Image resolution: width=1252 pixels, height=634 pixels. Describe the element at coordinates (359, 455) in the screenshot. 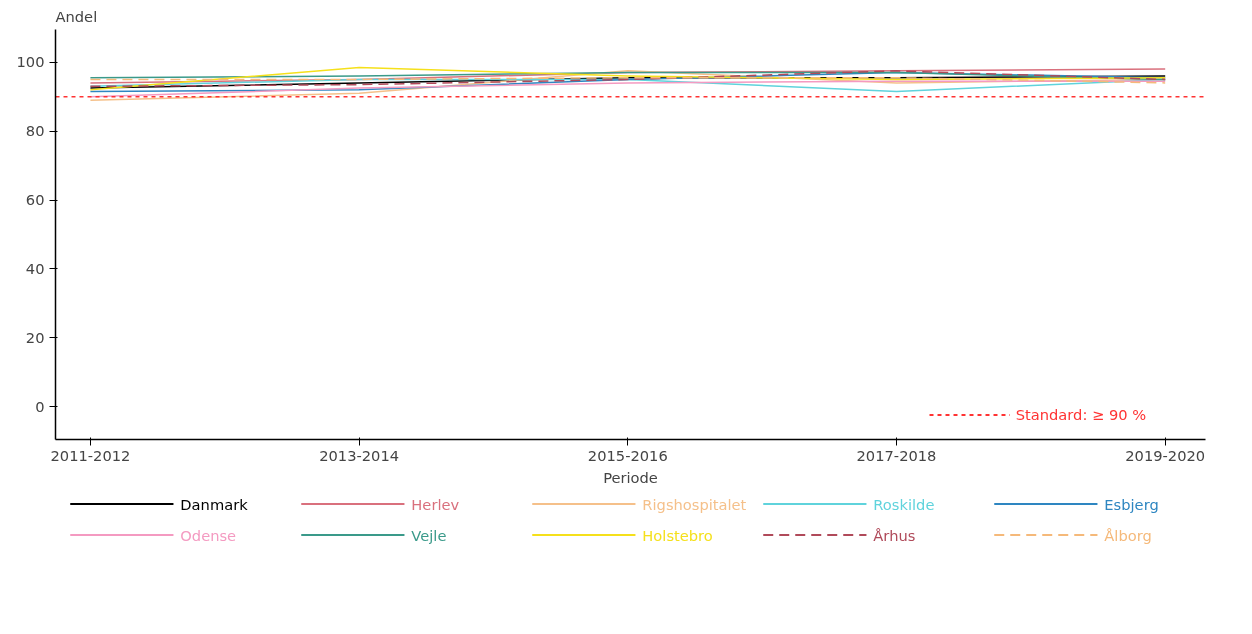

I see `x-tick-label: 2013-2014` at that location.